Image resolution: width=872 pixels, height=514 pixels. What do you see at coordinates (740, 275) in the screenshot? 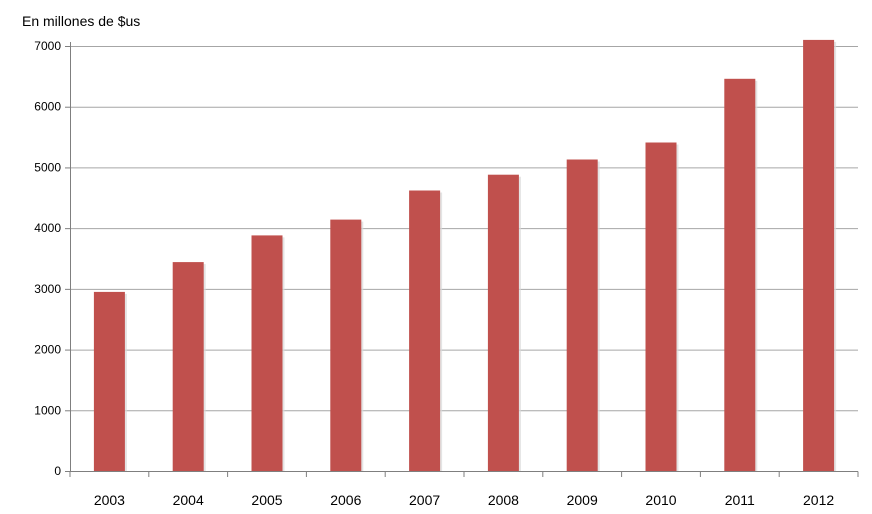
I see `bar-2011` at bounding box center [740, 275].